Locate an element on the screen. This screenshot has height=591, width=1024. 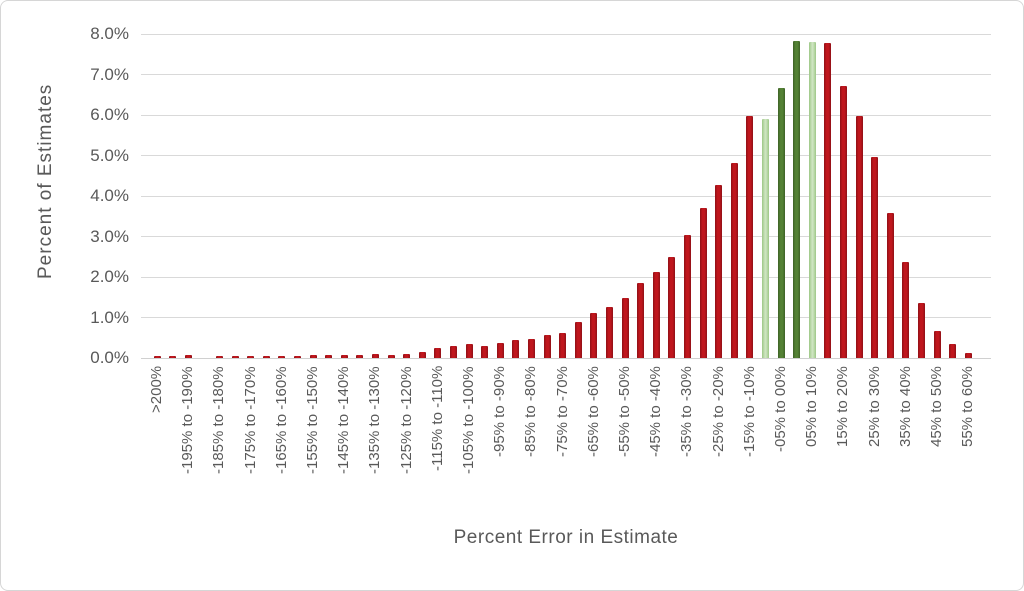
x-tick-label: -45% to -40% is located at coordinates (656, 411).